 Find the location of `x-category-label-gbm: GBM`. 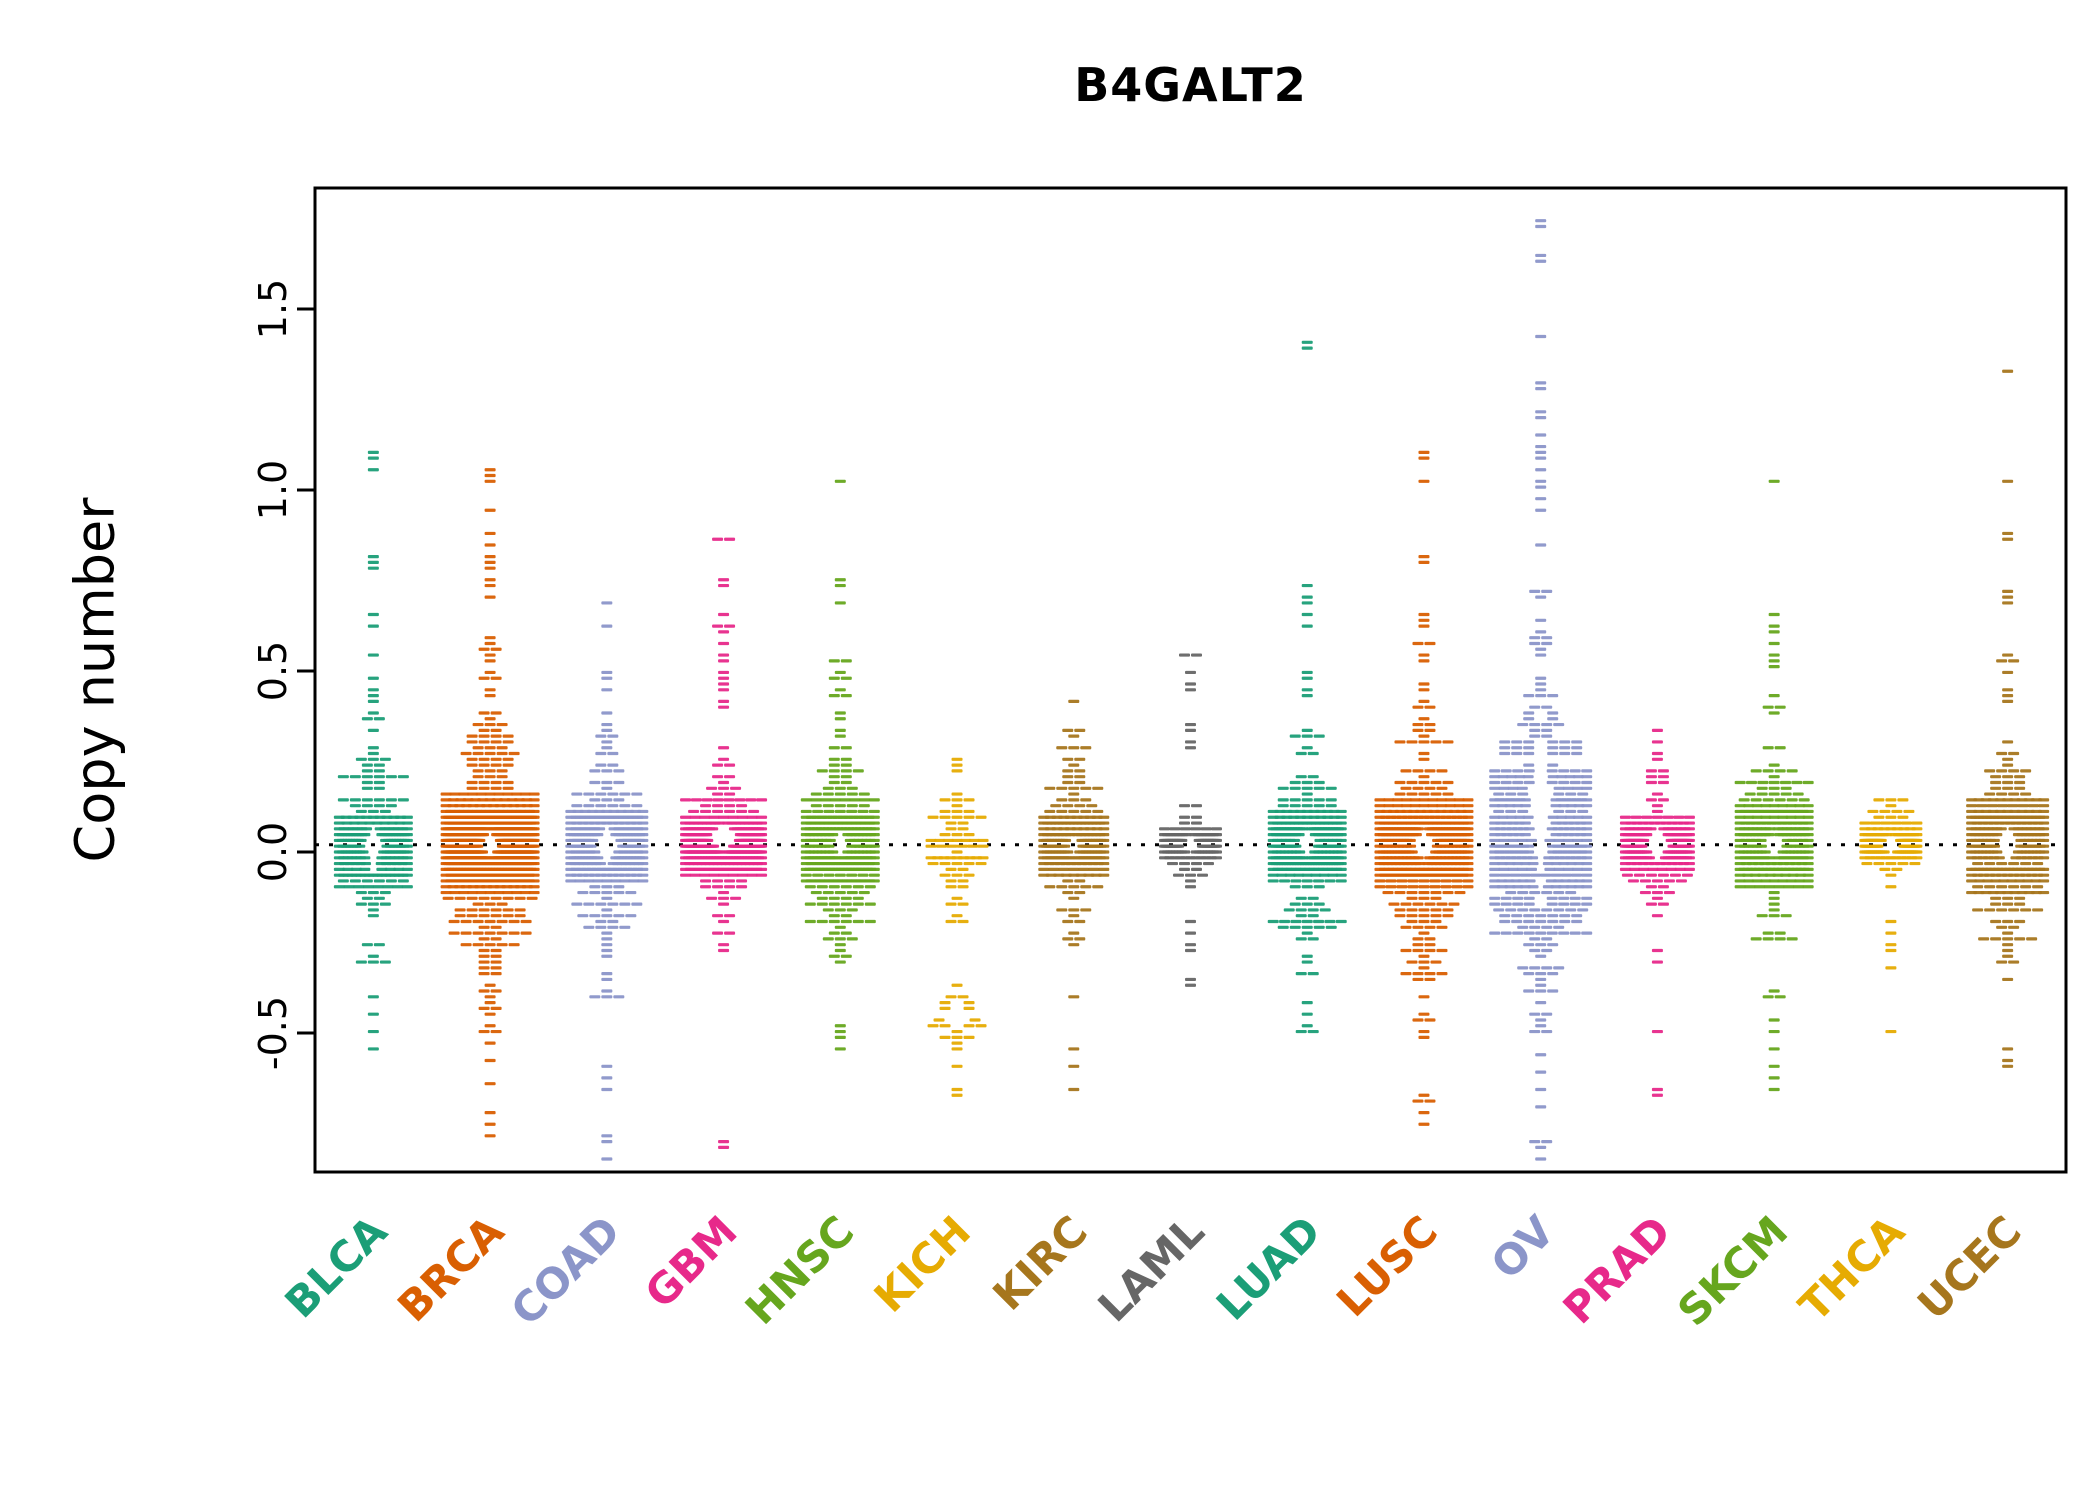

x-category-label-gbm: GBM is located at coordinates (690, 1261).